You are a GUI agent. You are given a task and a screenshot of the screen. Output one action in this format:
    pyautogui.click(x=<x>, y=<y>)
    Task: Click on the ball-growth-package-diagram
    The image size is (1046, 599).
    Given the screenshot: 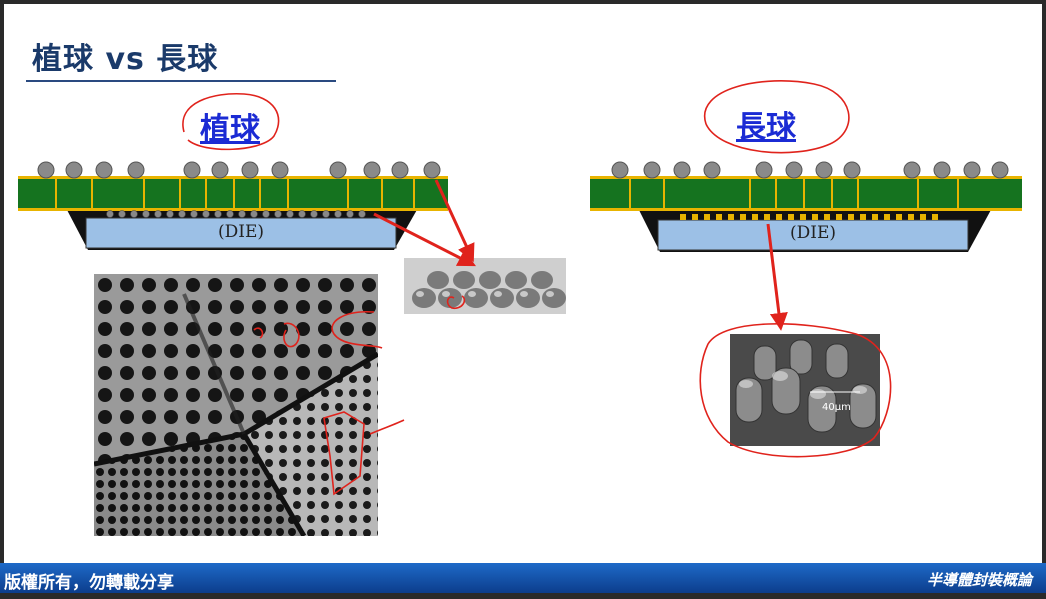 What is the action you would take?
    pyautogui.click(x=806, y=206)
    